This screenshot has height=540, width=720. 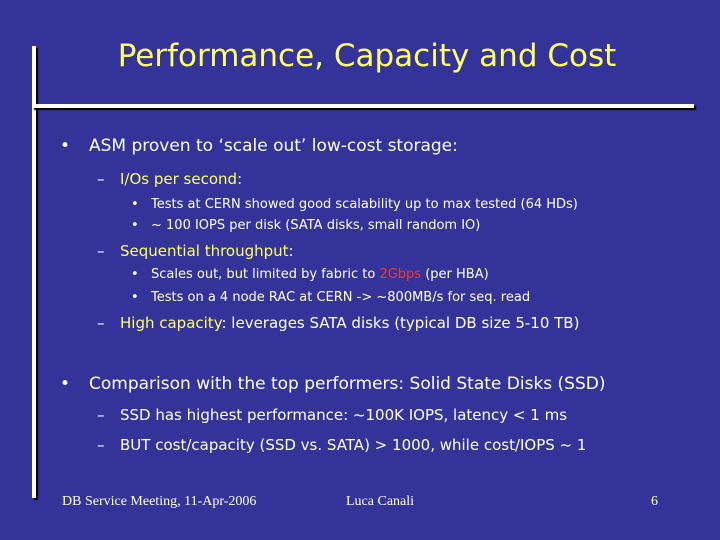 What do you see at coordinates (367, 56) in the screenshot?
I see `slide-title: Performance, Capacity and Cost` at bounding box center [367, 56].